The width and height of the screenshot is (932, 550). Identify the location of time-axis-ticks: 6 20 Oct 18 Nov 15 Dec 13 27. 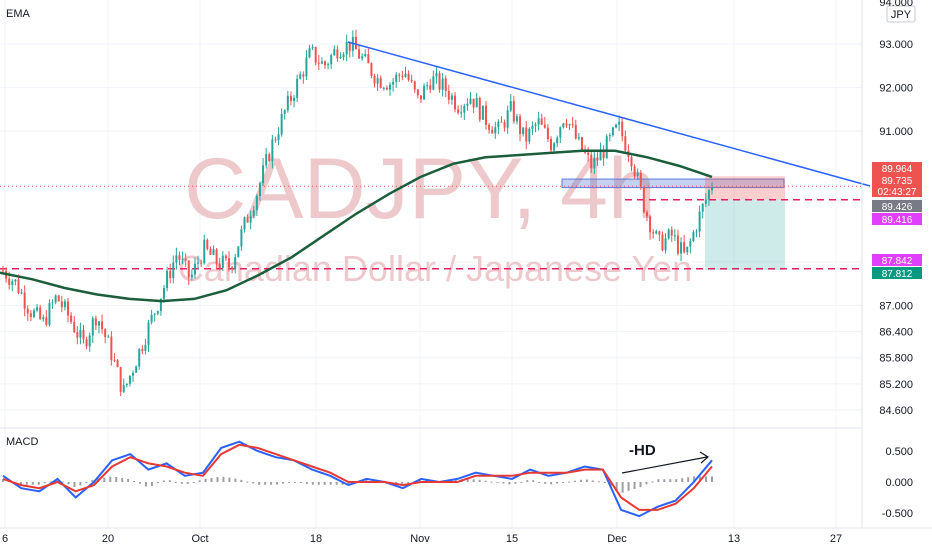
(422, 539).